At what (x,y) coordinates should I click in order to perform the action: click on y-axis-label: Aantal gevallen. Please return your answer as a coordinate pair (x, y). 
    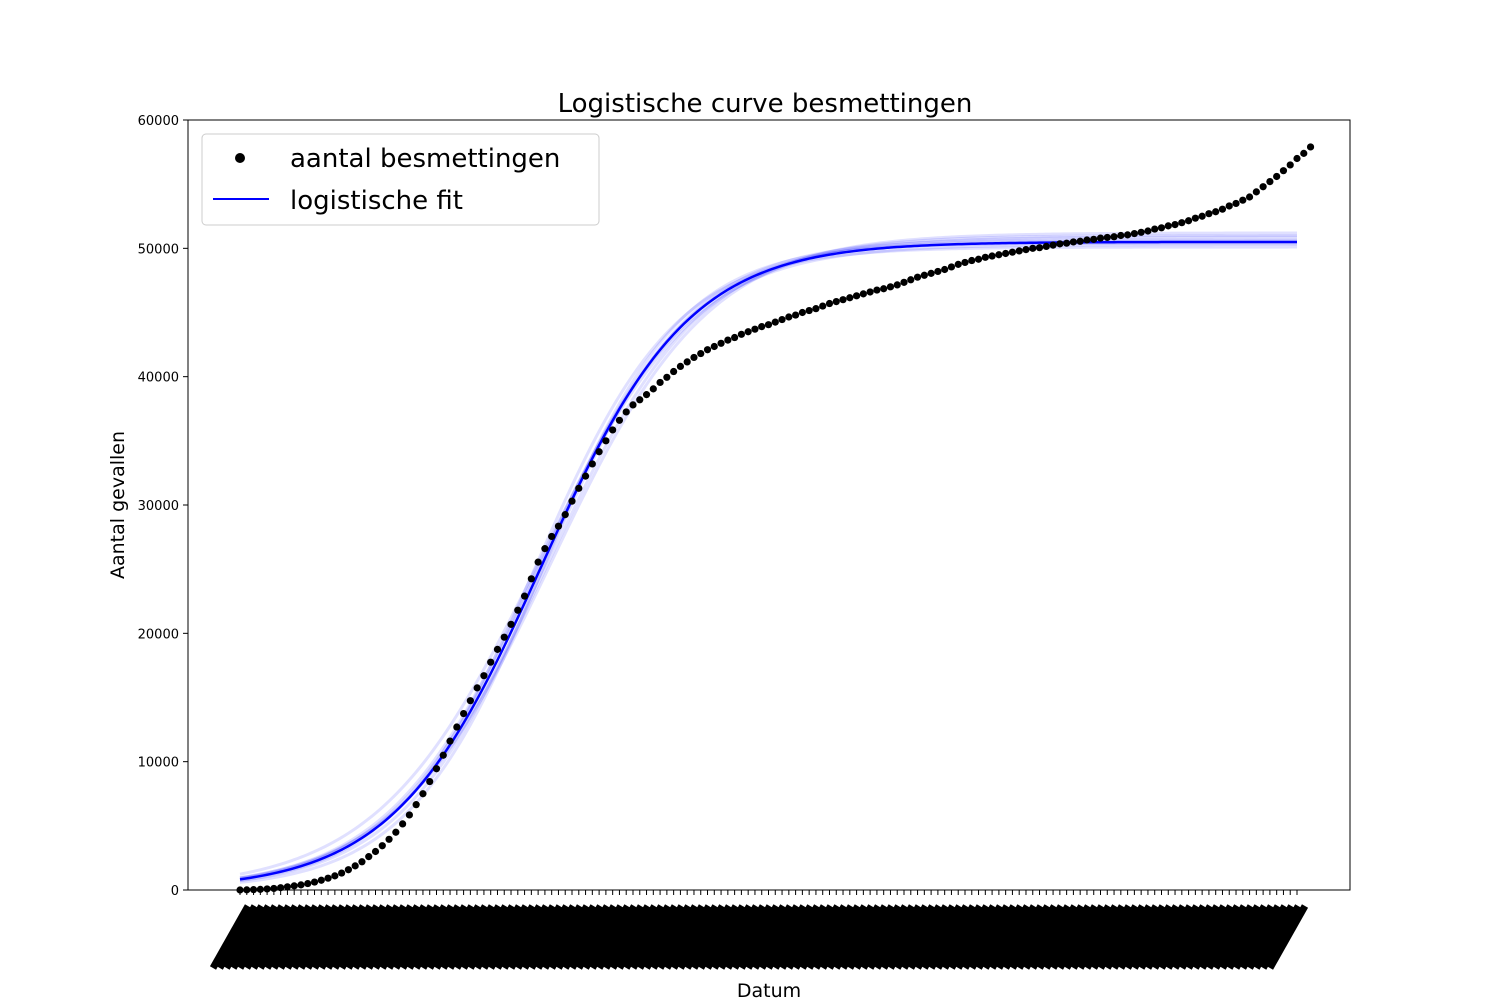
    Looking at the image, I should click on (118, 505).